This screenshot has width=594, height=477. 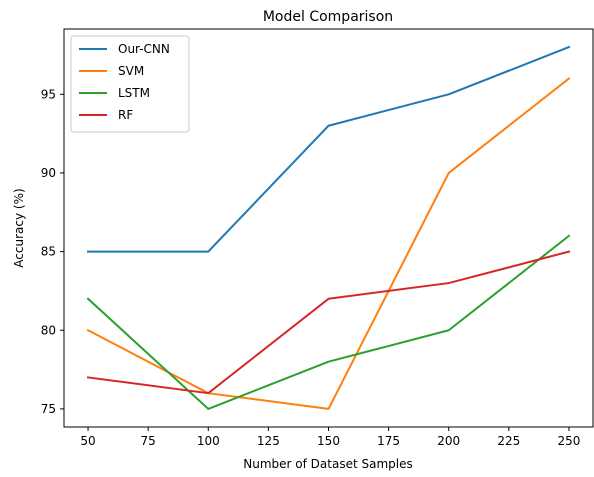 I want to click on x-axis-ticks: 50 75 100 125 150 175 200 225 250, so click(x=330, y=437).